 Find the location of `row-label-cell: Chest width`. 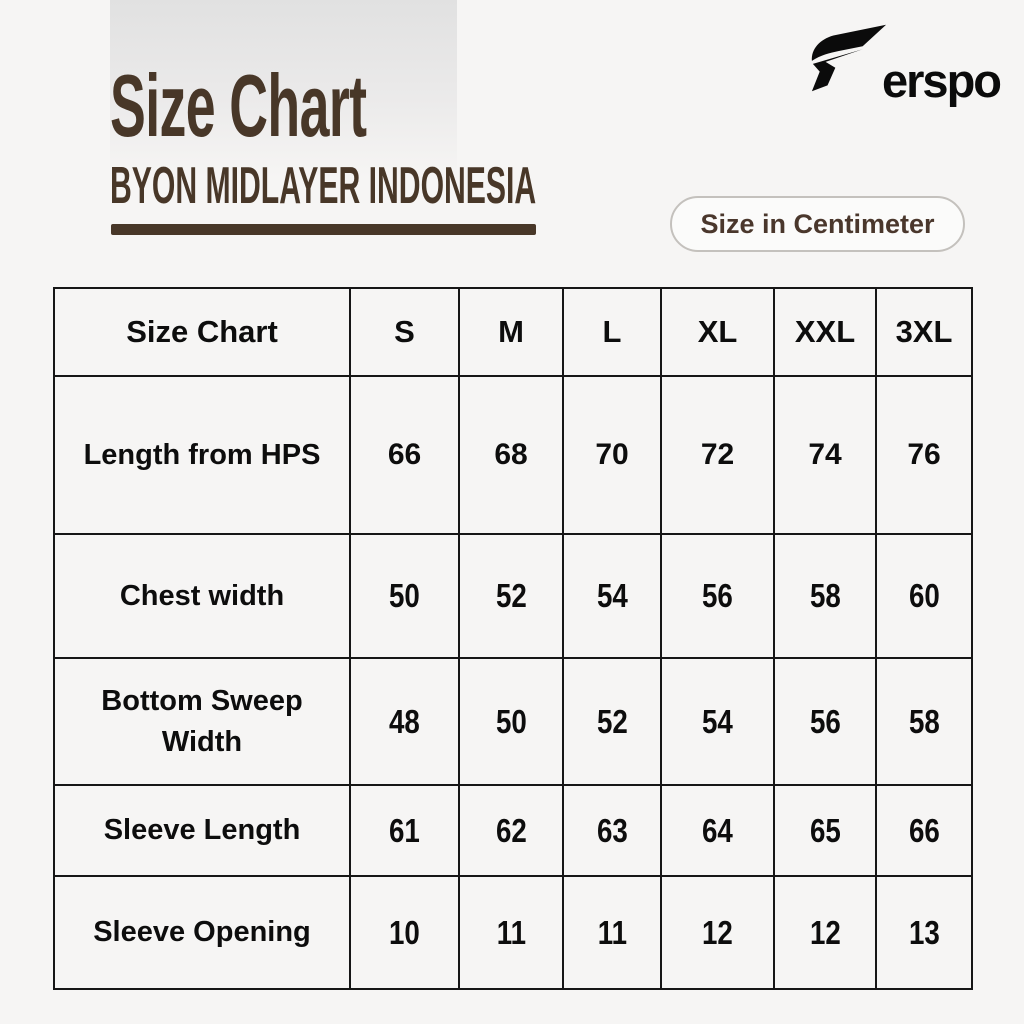

row-label-cell: Chest width is located at coordinates (202, 596).